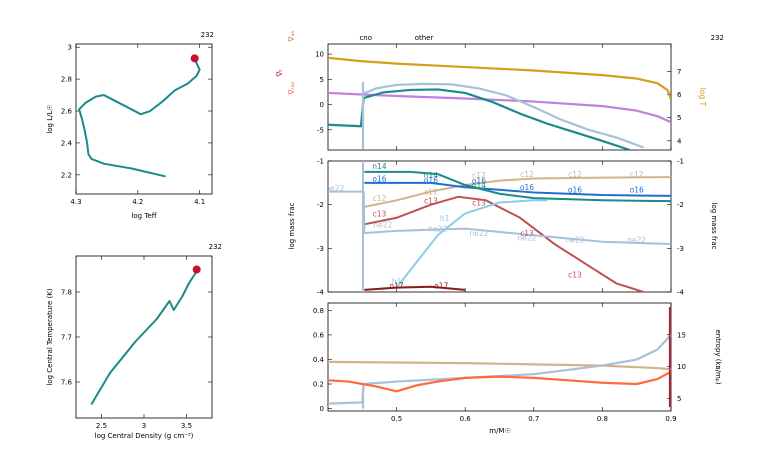 The image size is (766, 460). What do you see at coordinates (66, 293) in the screenshot?
I see `center-ytick-label: 7.8` at bounding box center [66, 293].